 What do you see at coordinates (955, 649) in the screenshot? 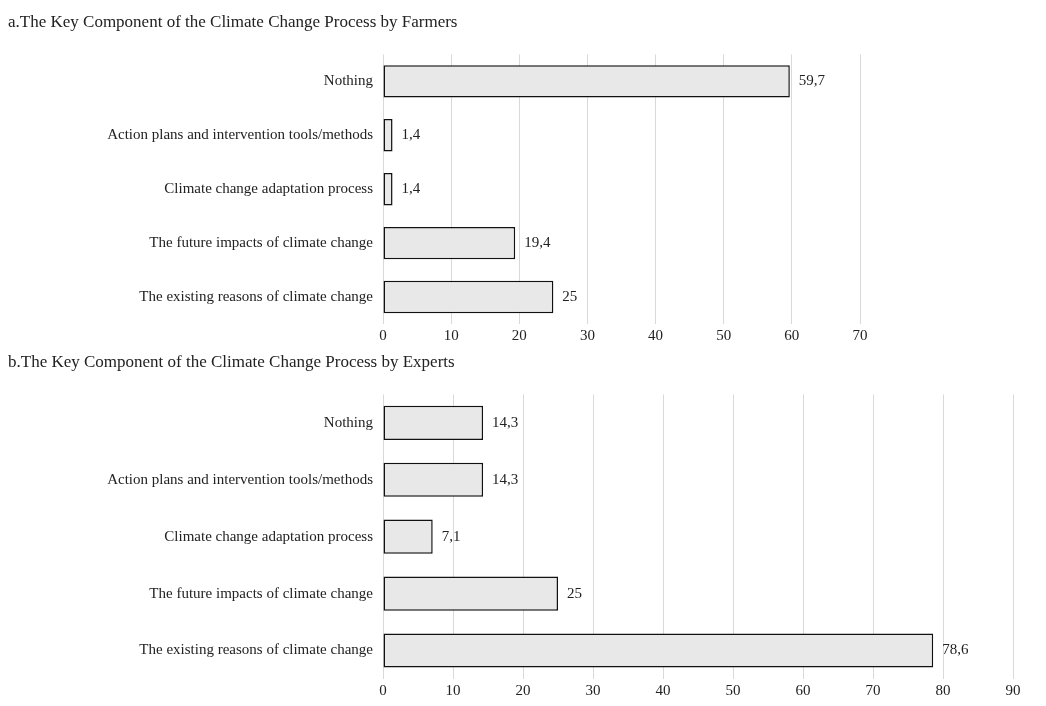
I see `data-label: 78,6` at bounding box center [955, 649].